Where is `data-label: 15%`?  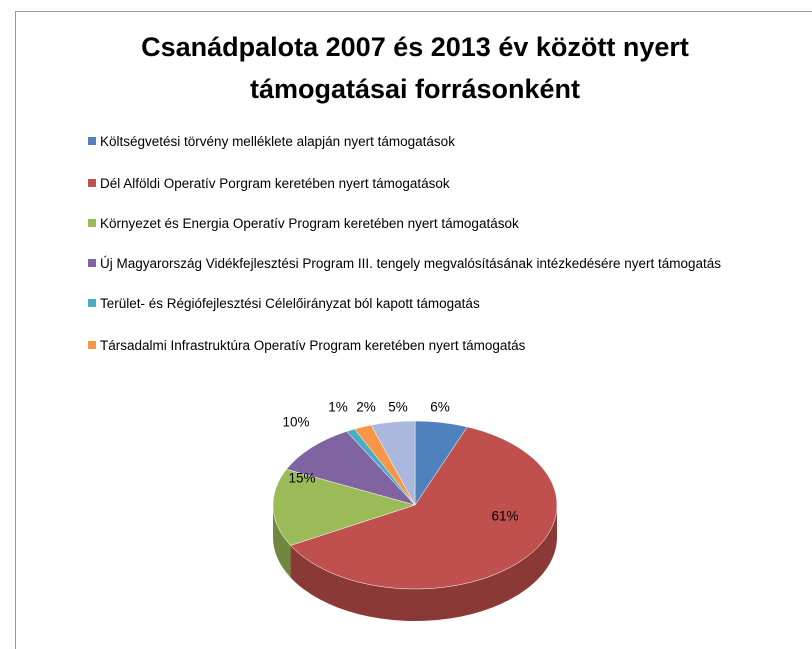
data-label: 15% is located at coordinates (301, 478).